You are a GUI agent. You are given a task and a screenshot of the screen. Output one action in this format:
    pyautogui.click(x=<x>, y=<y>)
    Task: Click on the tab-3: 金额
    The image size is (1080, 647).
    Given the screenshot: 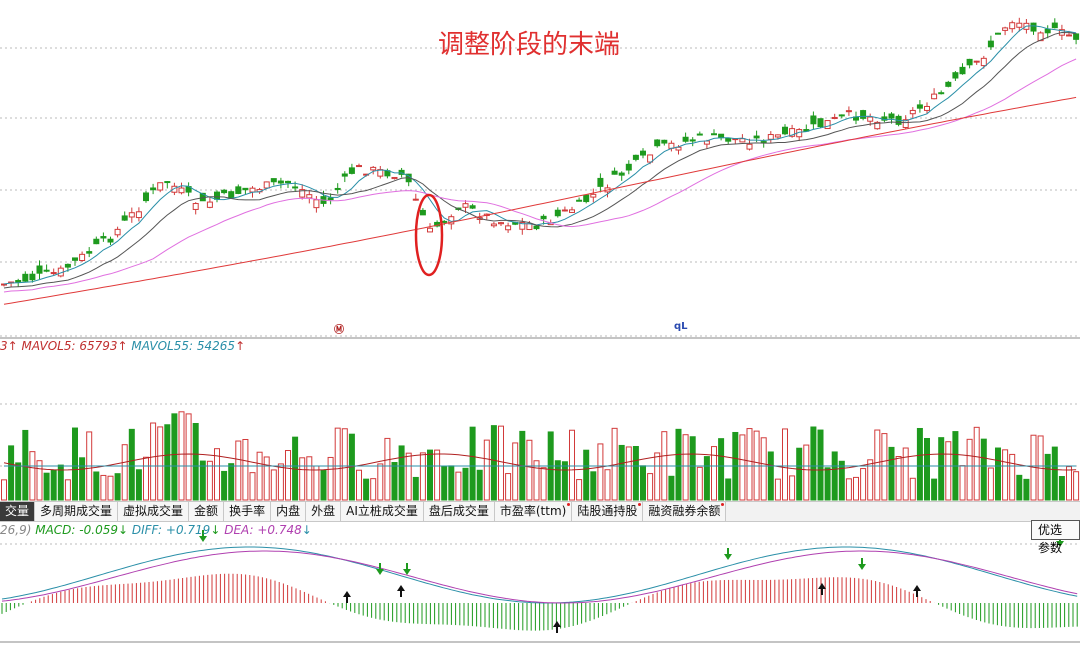 What is the action you would take?
    pyautogui.click(x=207, y=511)
    